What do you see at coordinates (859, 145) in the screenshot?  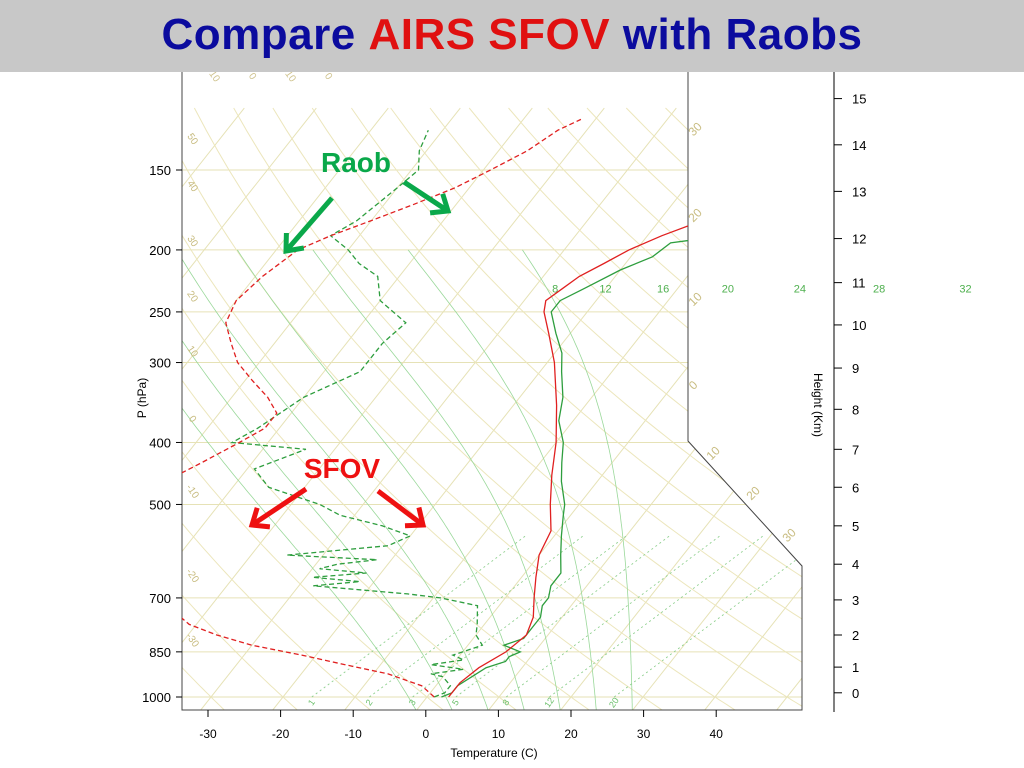 I see `height-tick-label: 14` at bounding box center [859, 145].